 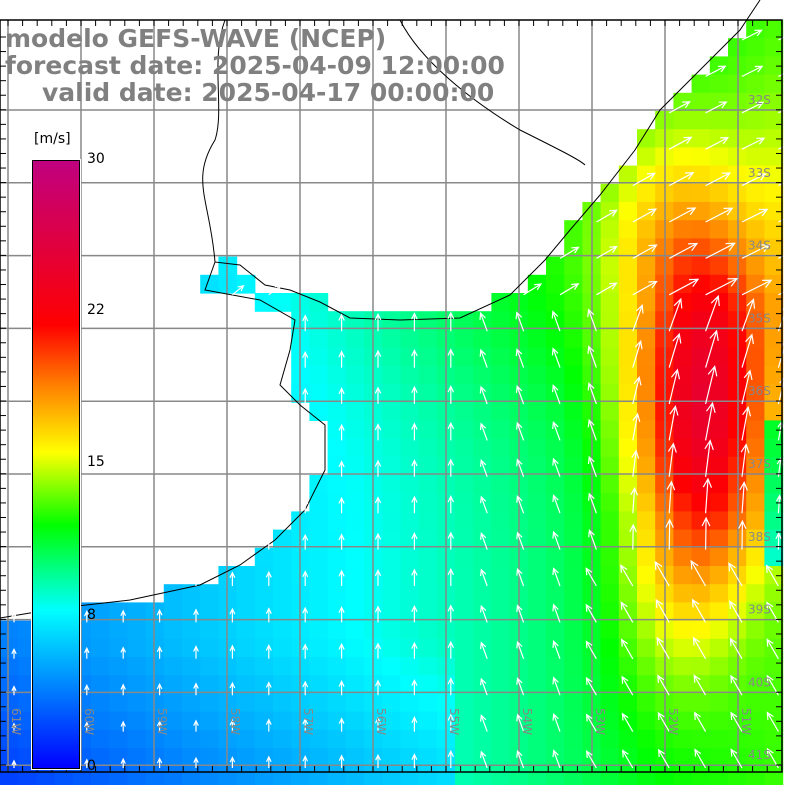 What do you see at coordinates (759, 100) in the screenshot?
I see `lat-label: 32S` at bounding box center [759, 100].